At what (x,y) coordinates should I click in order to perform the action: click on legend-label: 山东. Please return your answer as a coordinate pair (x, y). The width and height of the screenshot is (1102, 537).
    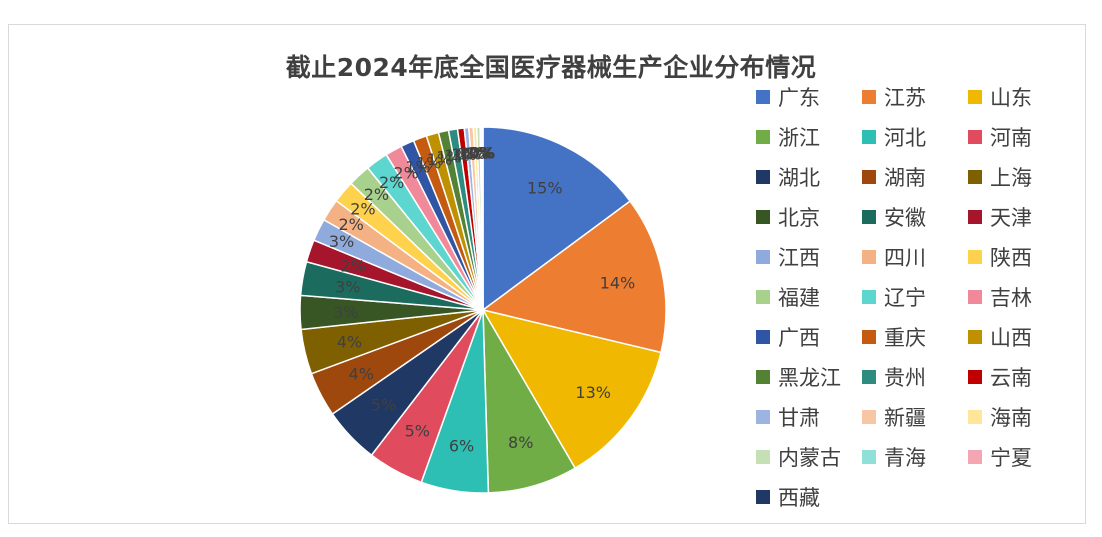
    Looking at the image, I should click on (1011, 98).